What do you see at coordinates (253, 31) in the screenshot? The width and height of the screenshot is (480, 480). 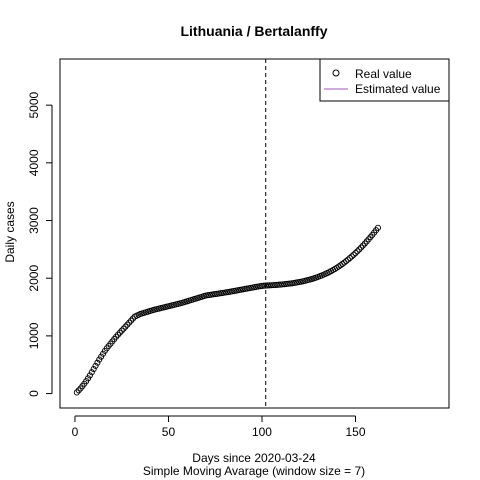 I see `chart-title: Lithuania / Bertalanffy` at bounding box center [253, 31].